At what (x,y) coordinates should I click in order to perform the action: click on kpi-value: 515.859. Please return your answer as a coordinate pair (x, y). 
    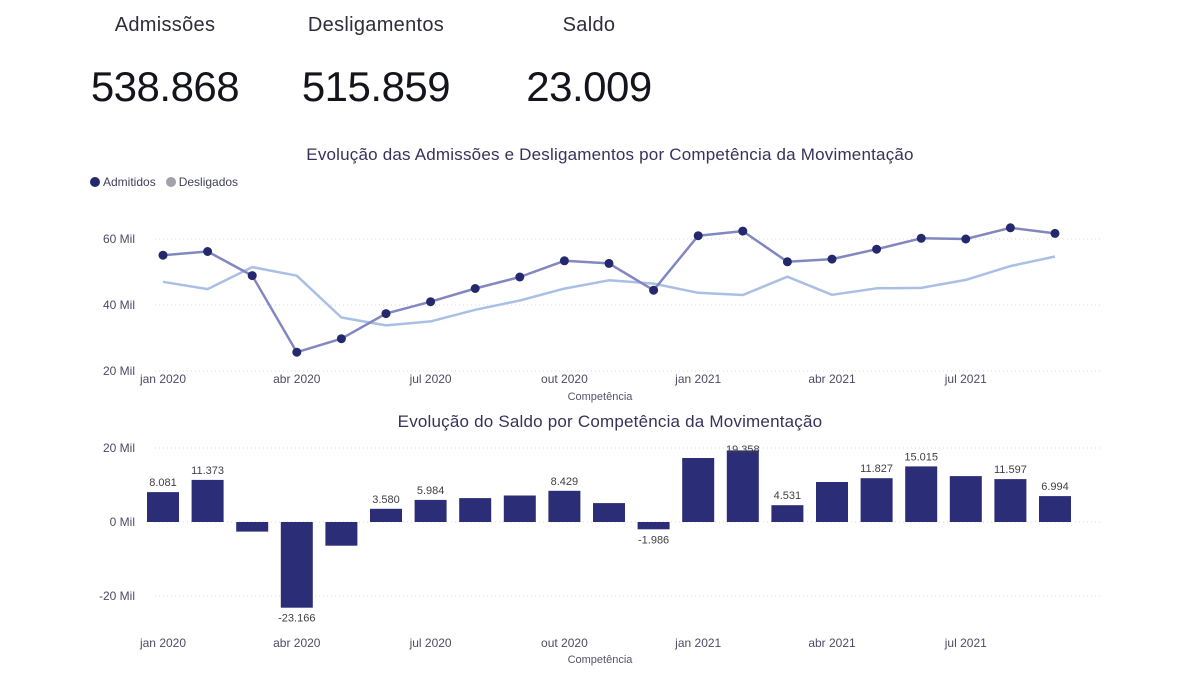
    Looking at the image, I should click on (376, 86).